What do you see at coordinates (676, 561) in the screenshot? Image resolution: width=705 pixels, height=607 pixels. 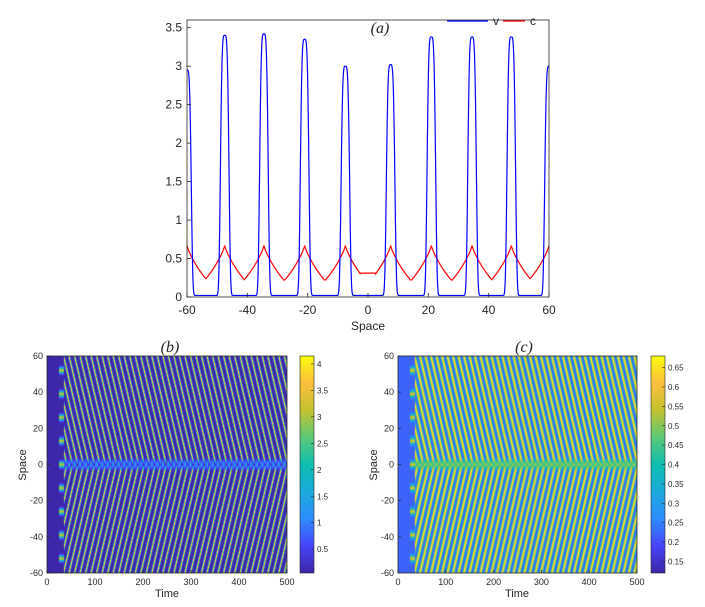 I see `colorbar-tick-label: 0.15` at bounding box center [676, 561].